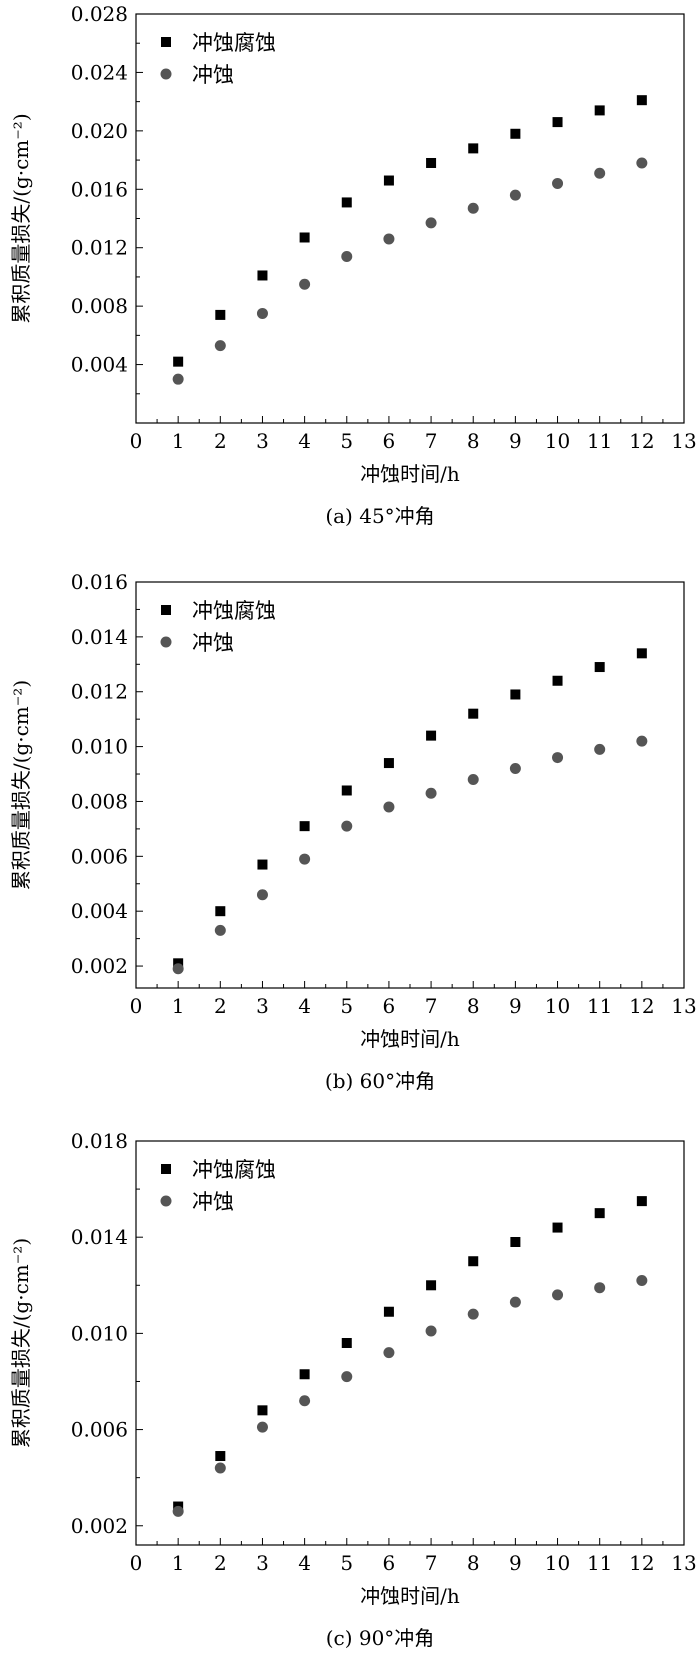 The image size is (700, 1677). I want to click on chart-b-y-tick-label: 0.016, so click(99, 582).